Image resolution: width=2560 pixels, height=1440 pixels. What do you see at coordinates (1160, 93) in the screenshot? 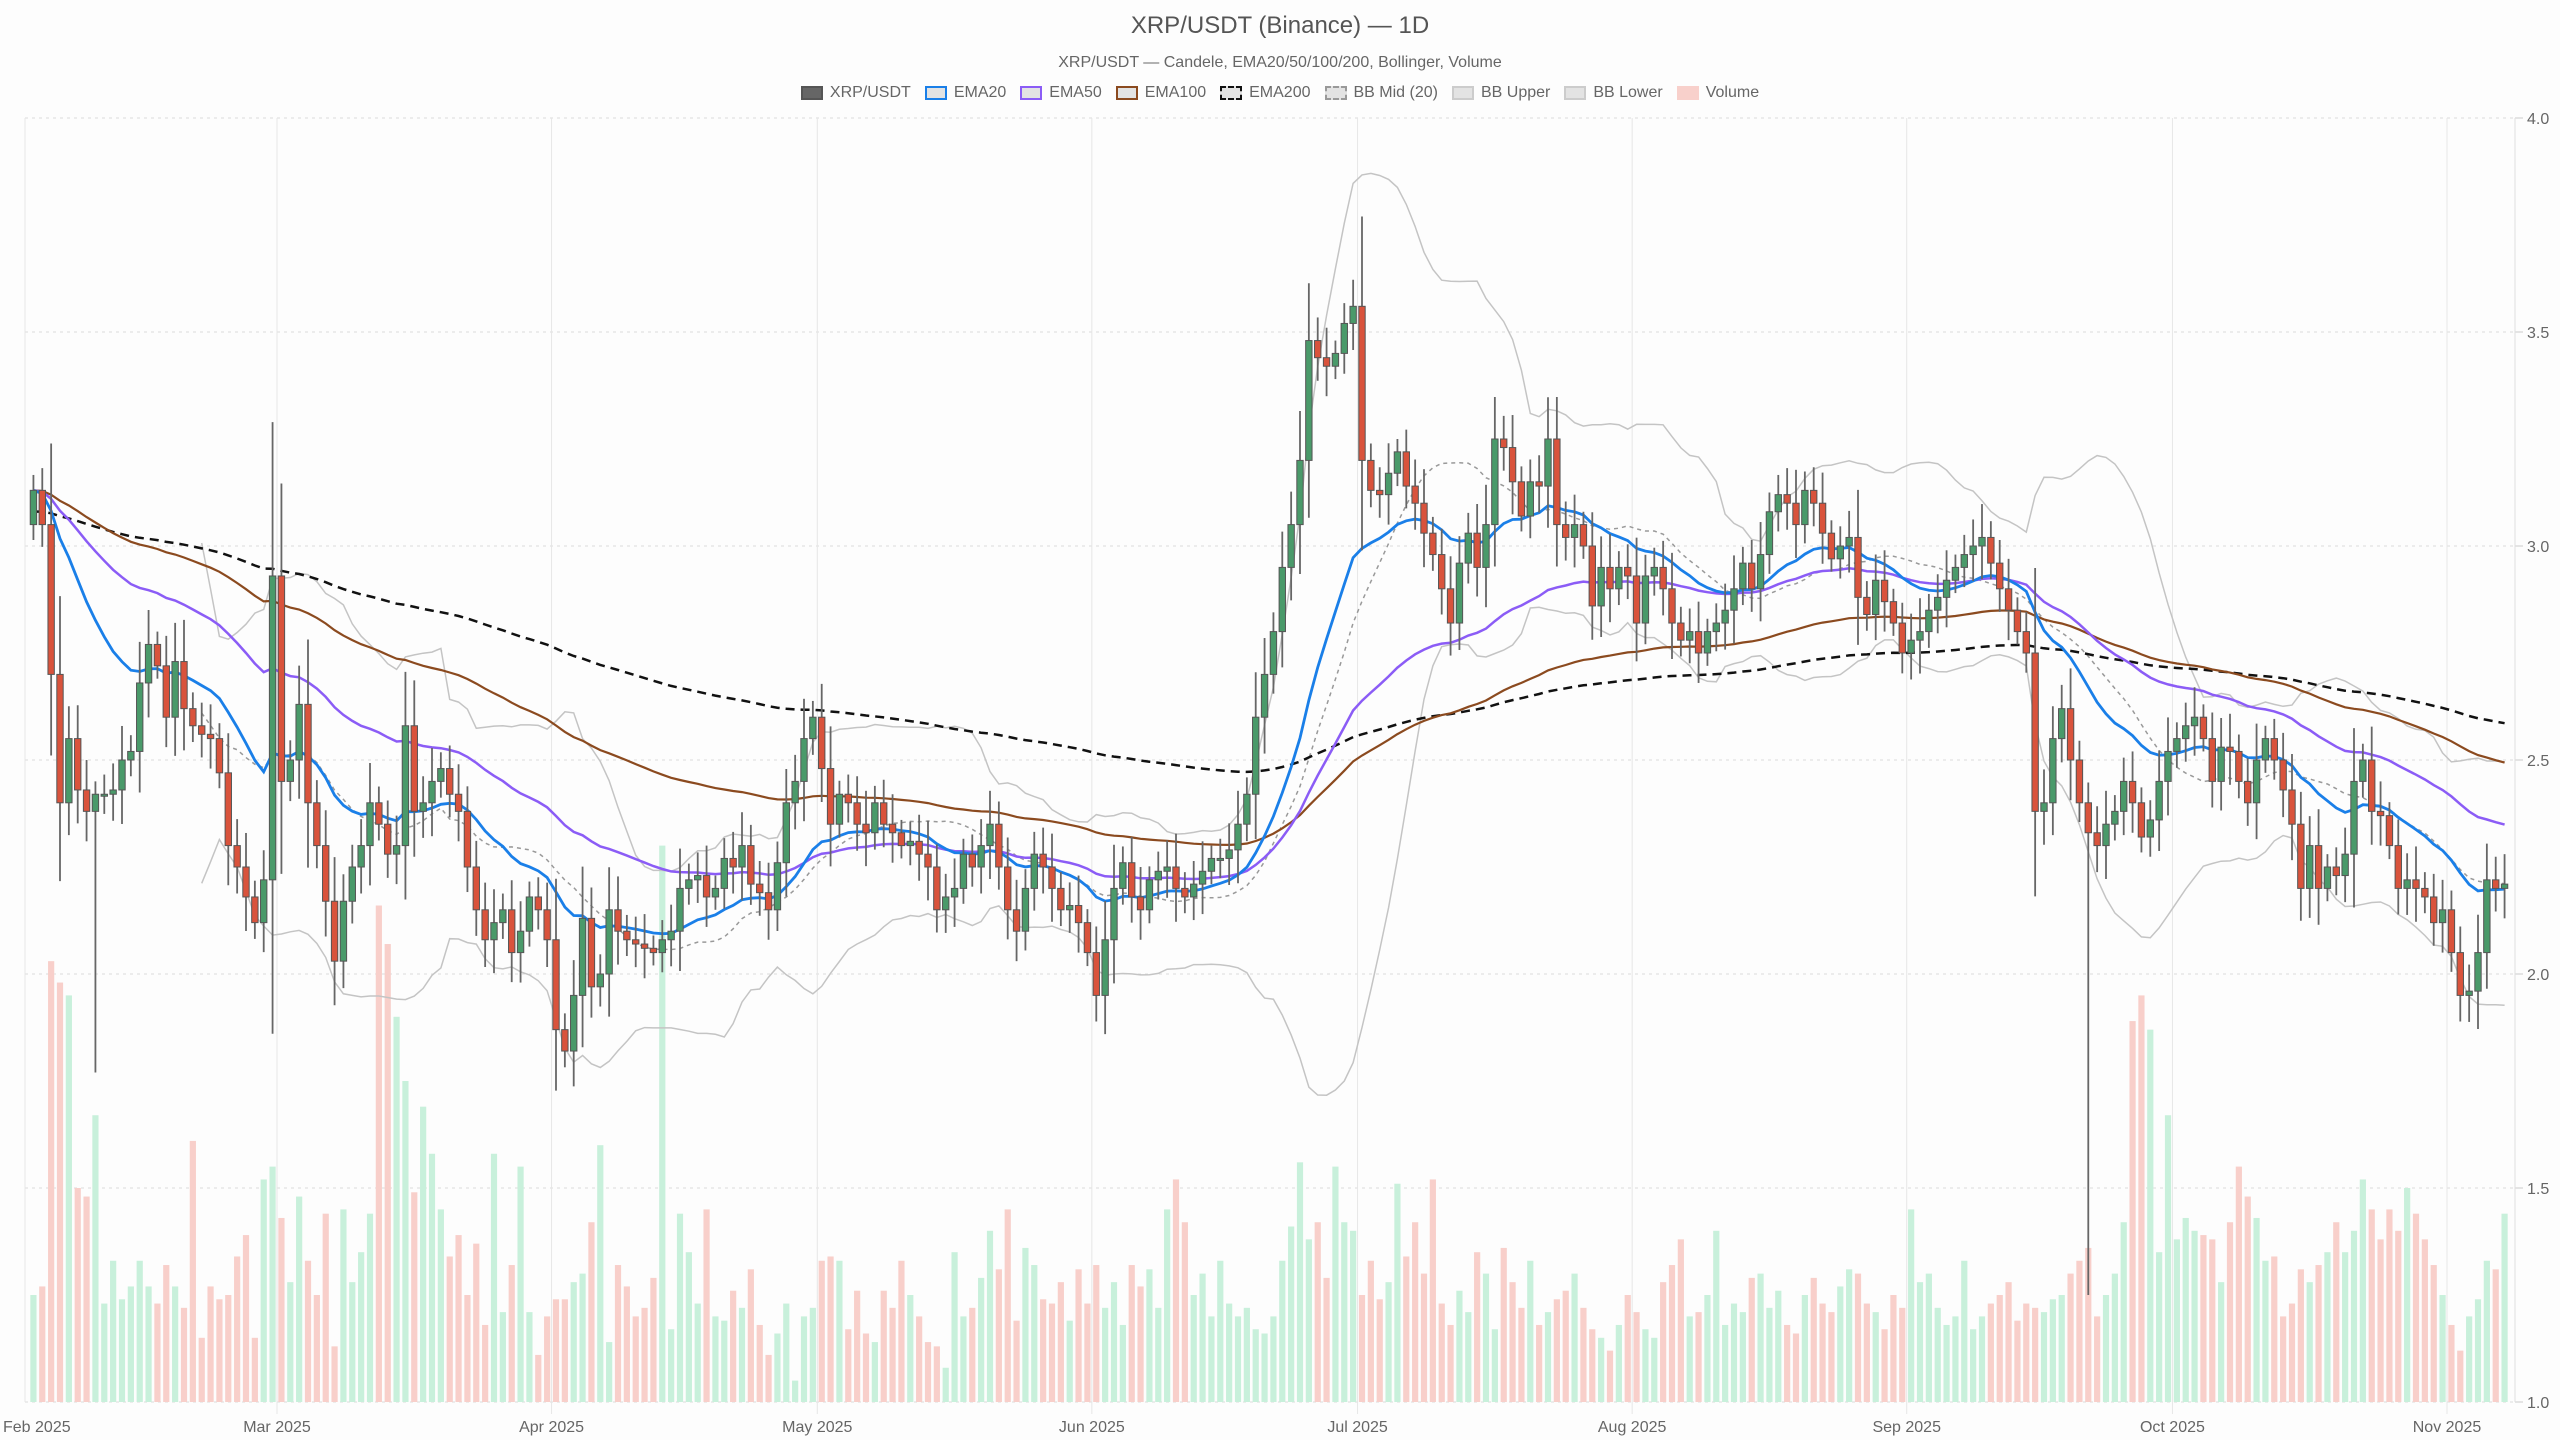
I see `legend-ema100: EMA100` at bounding box center [1160, 93].